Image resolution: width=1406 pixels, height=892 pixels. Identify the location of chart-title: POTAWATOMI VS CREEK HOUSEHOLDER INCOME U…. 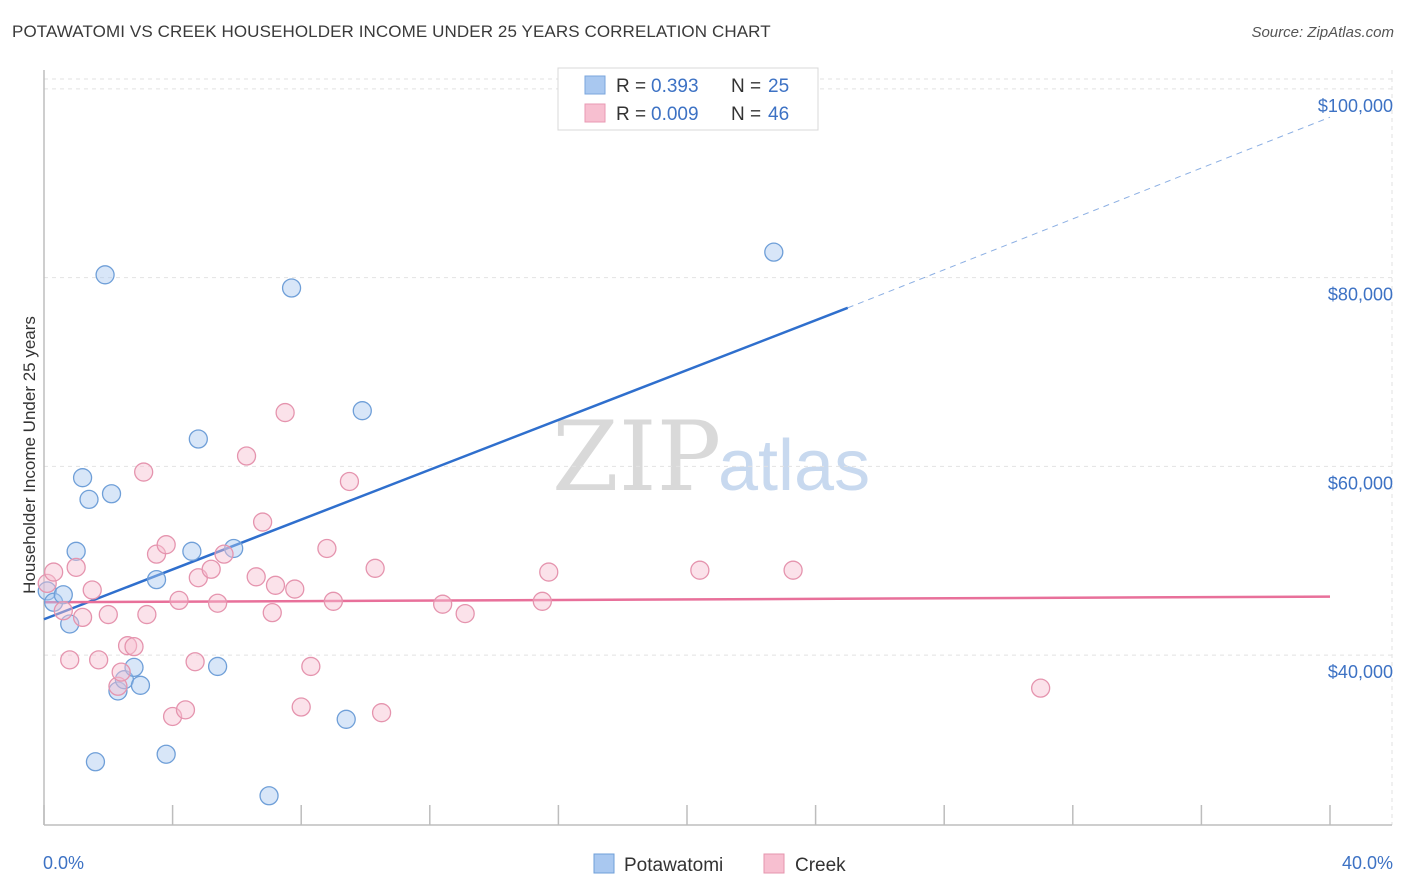
(391, 31).